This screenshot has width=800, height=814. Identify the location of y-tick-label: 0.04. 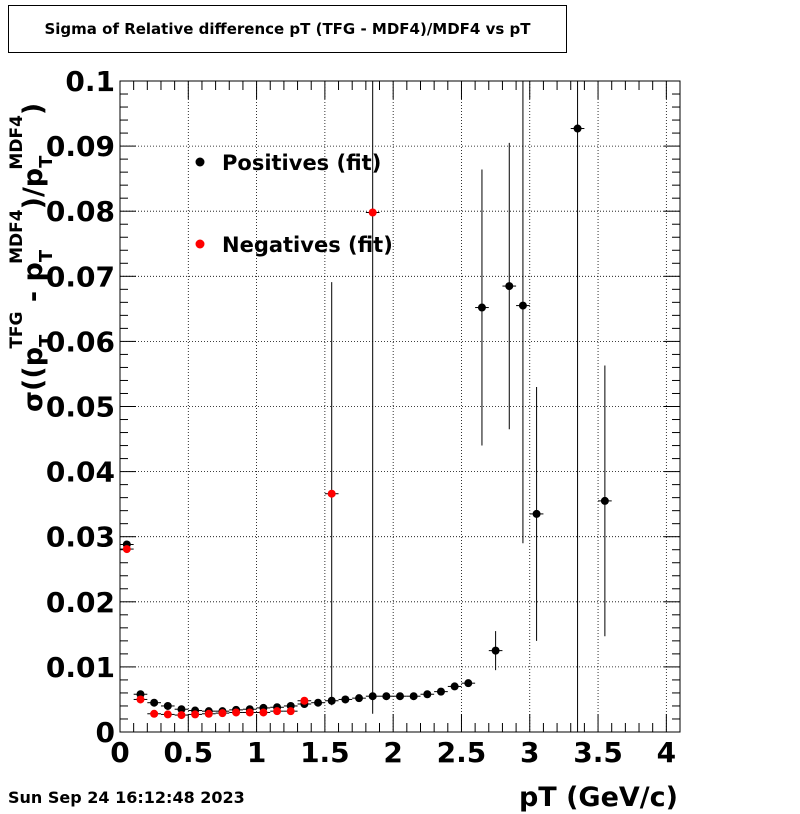
(80, 472).